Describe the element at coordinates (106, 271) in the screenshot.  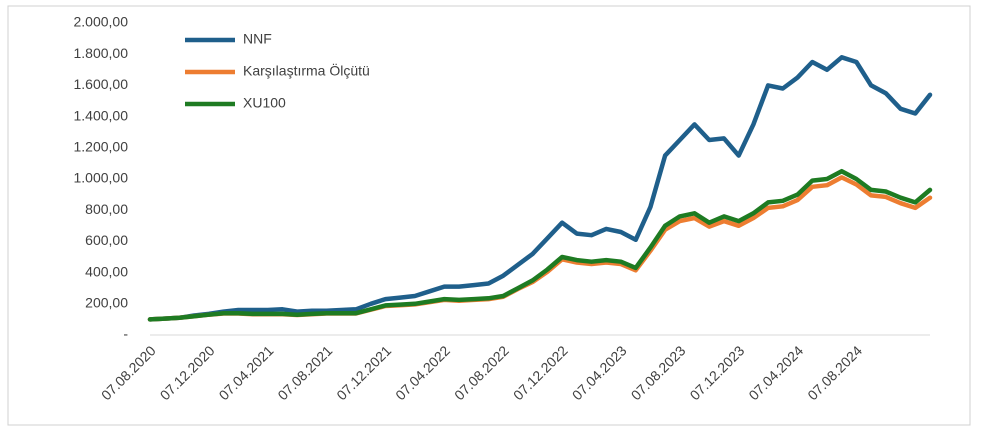
I see `y-tick-label: 400,00` at that location.